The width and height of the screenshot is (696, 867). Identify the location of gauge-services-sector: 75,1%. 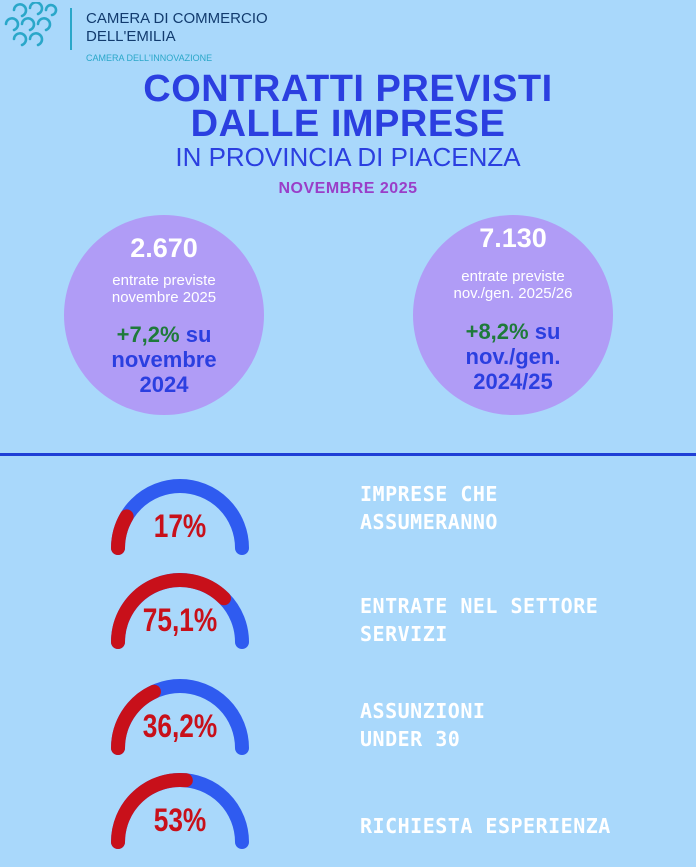
(180, 610).